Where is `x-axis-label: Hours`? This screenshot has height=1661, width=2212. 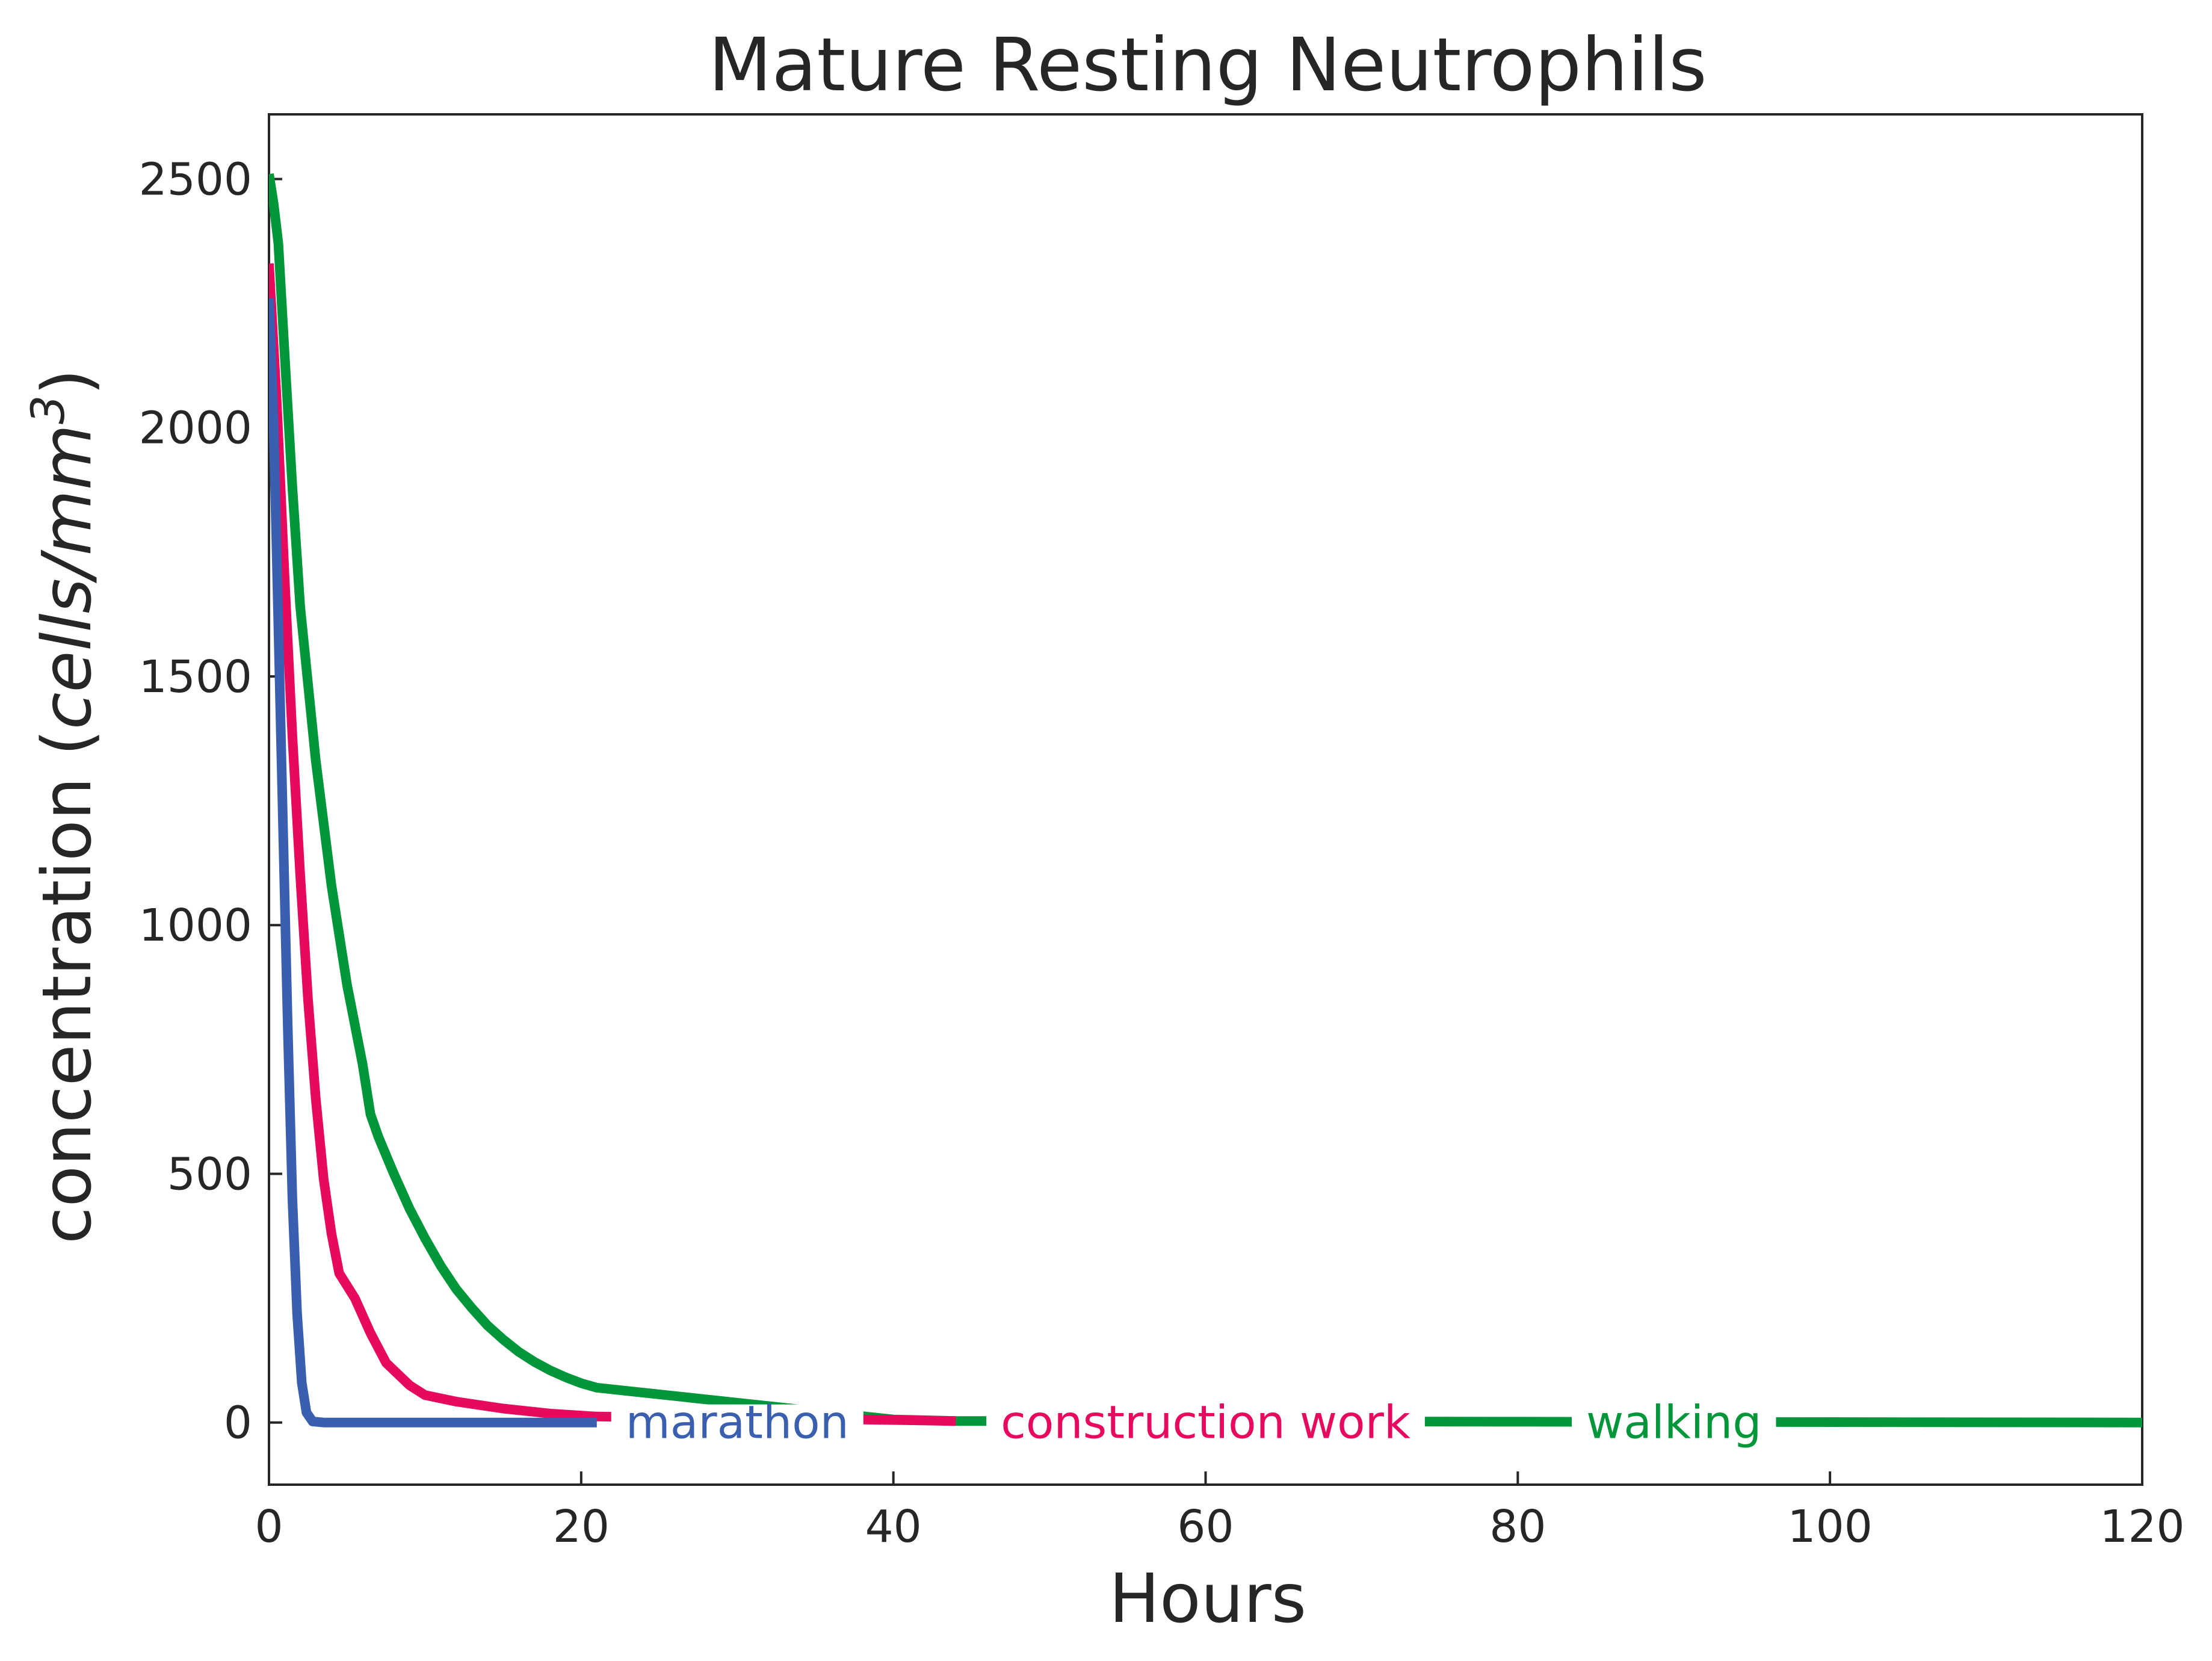
x-axis-label: Hours is located at coordinates (1207, 1599).